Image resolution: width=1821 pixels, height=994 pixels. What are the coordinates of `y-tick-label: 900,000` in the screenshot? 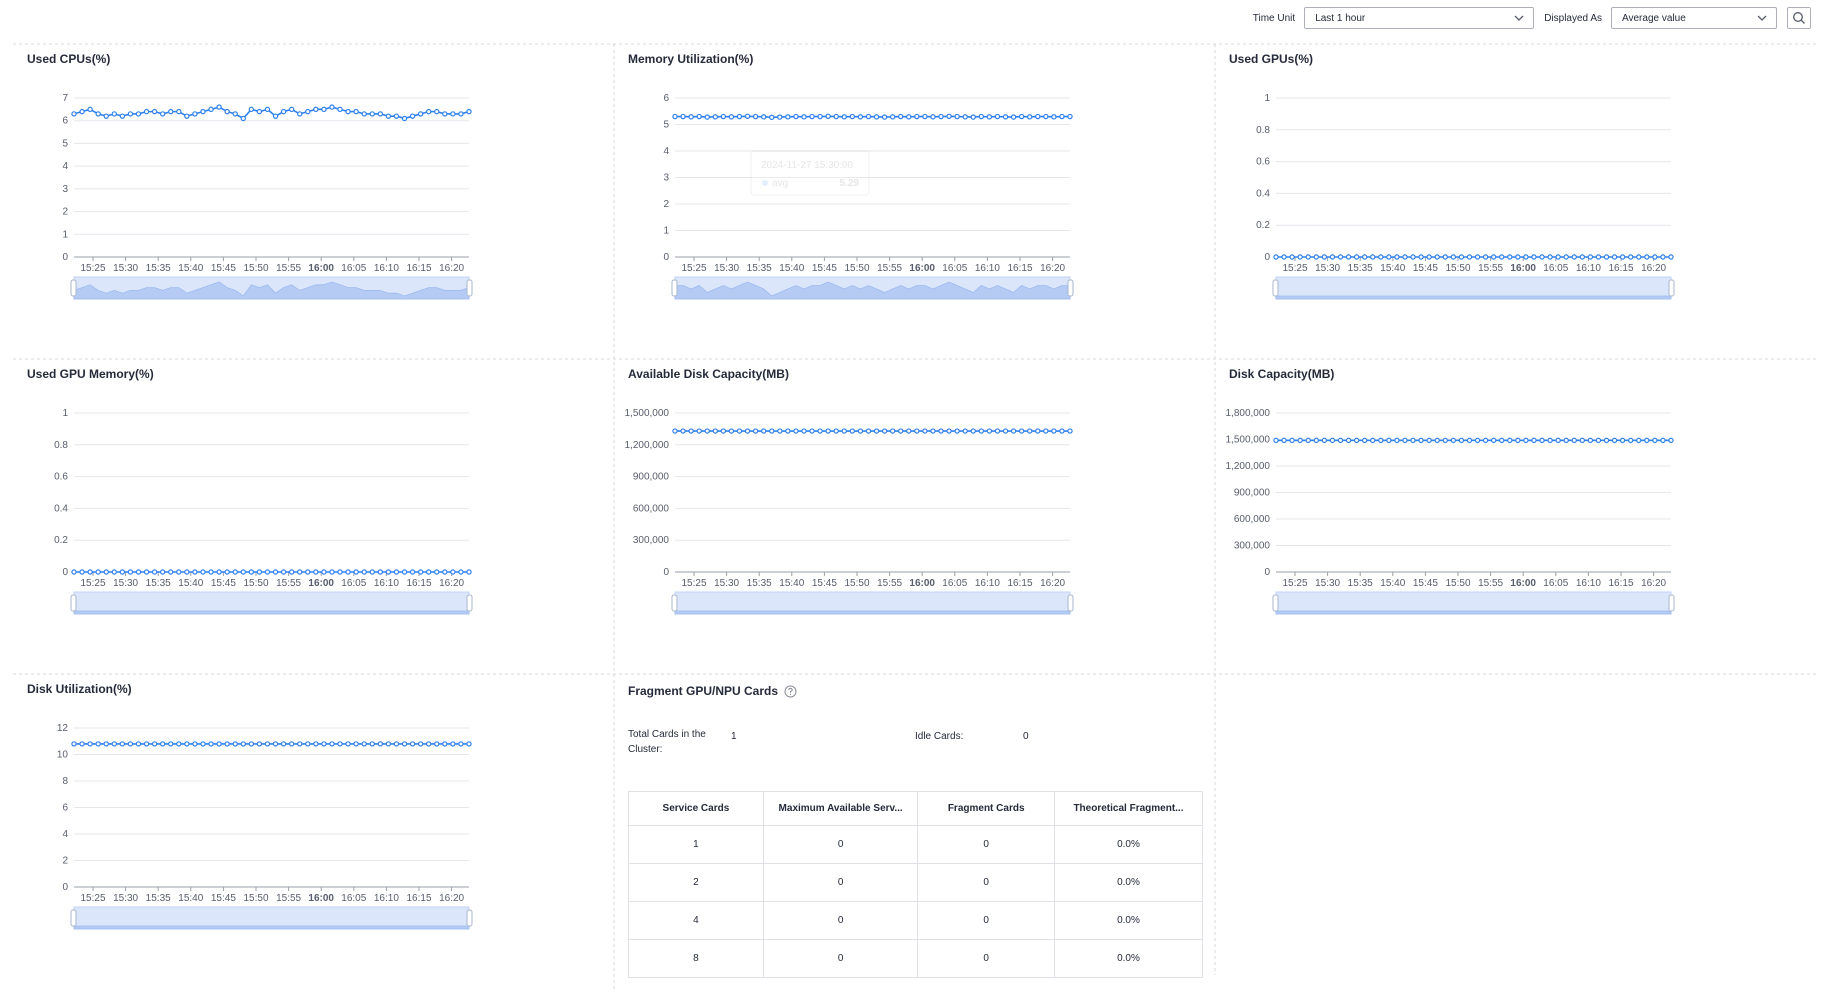 It's located at (651, 477).